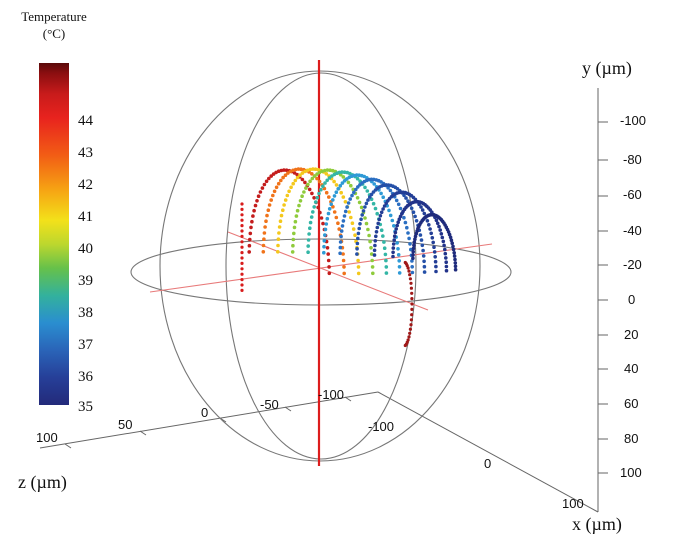 The image size is (675, 543). I want to click on z-tick: -100, so click(331, 394).